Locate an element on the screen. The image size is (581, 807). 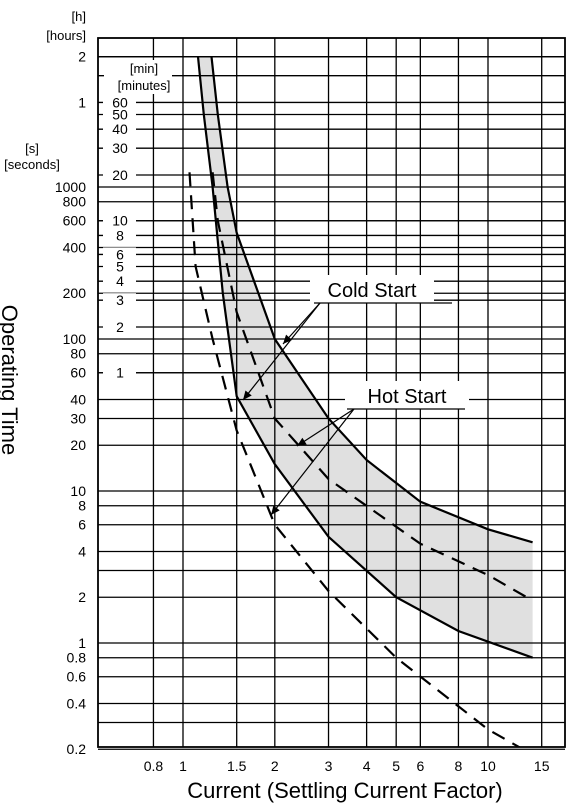
y-tick-label-seconds: 0.4 is located at coordinates (77, 703).